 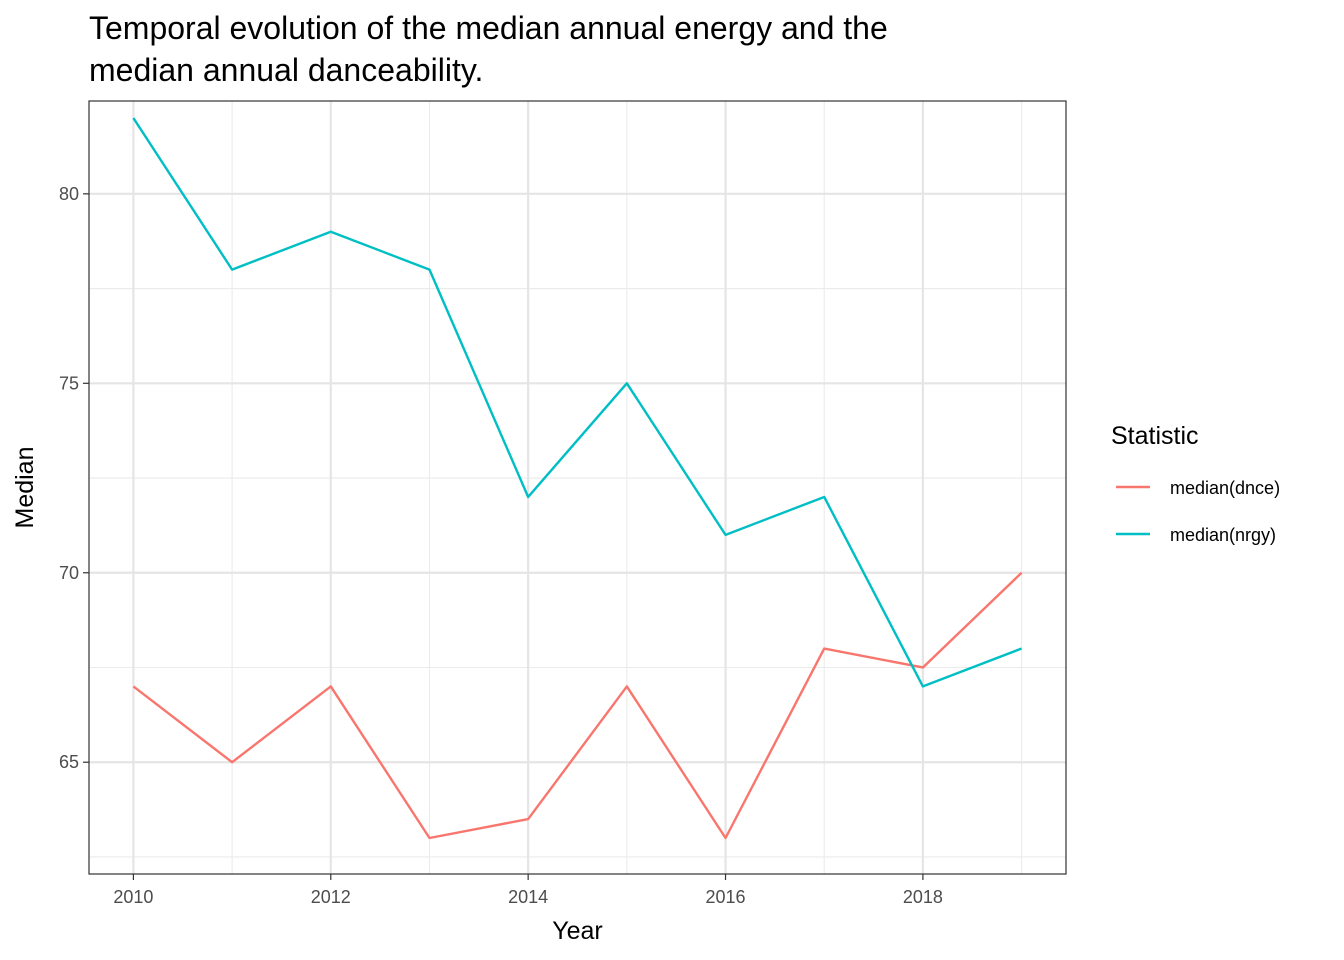 What do you see at coordinates (1225, 488) in the screenshot?
I see `legend-label-dnce: median(dnce)` at bounding box center [1225, 488].